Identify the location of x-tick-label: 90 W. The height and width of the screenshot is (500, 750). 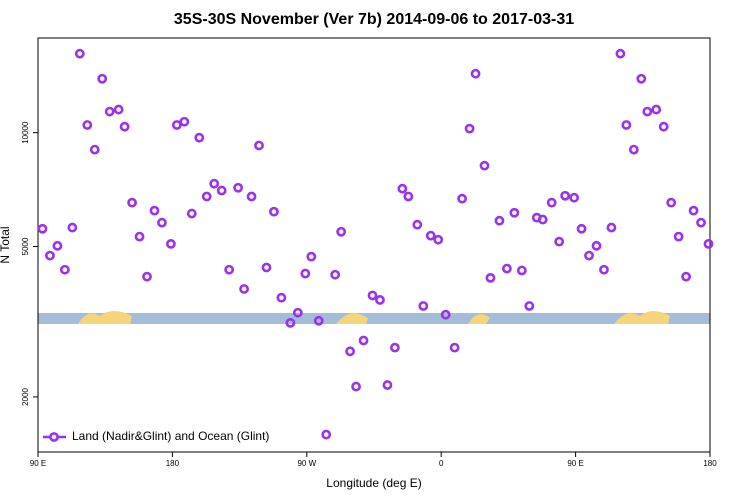
(306, 463).